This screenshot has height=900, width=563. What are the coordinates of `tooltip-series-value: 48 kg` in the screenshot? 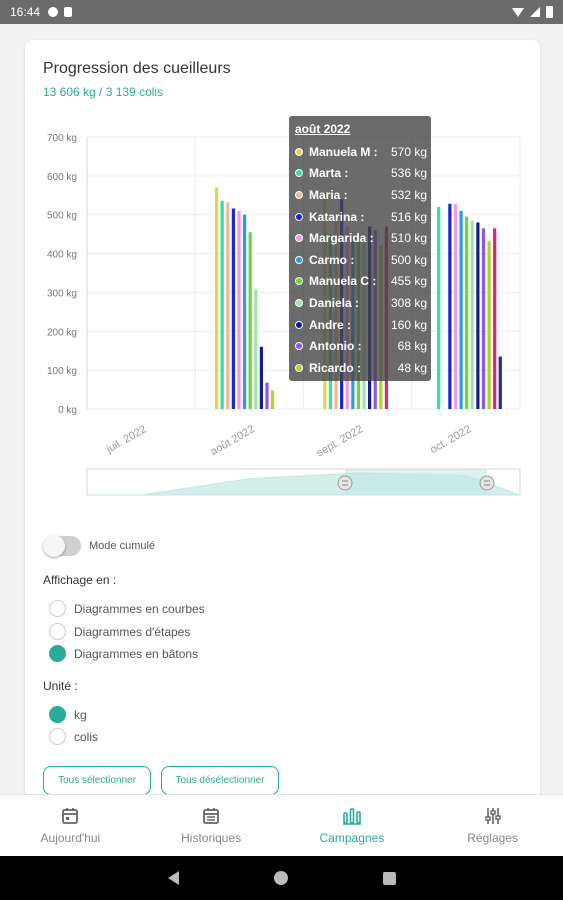 It's located at (412, 367).